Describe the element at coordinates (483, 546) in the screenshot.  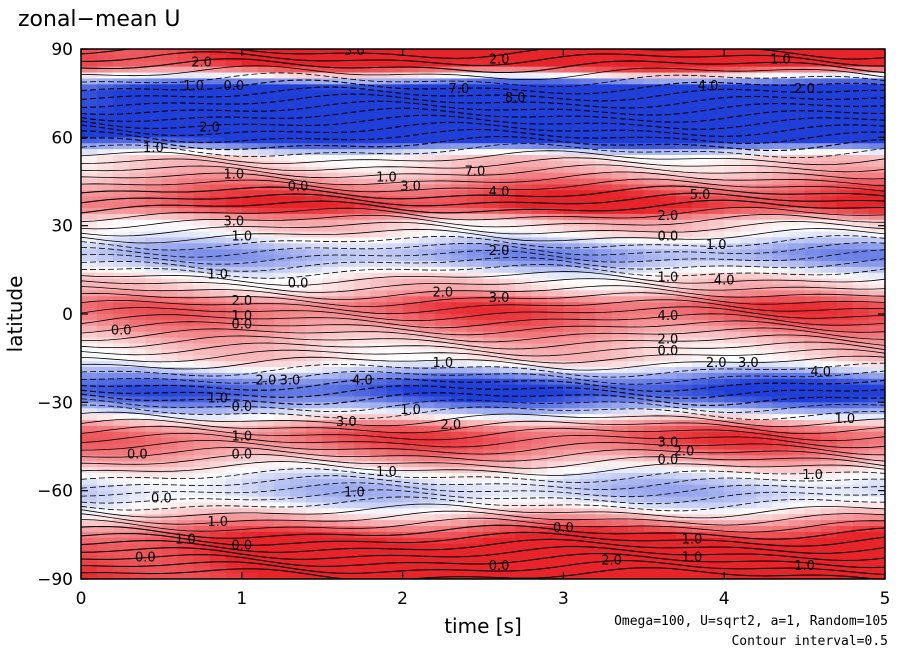
I see `contour-line-positive` at that location.